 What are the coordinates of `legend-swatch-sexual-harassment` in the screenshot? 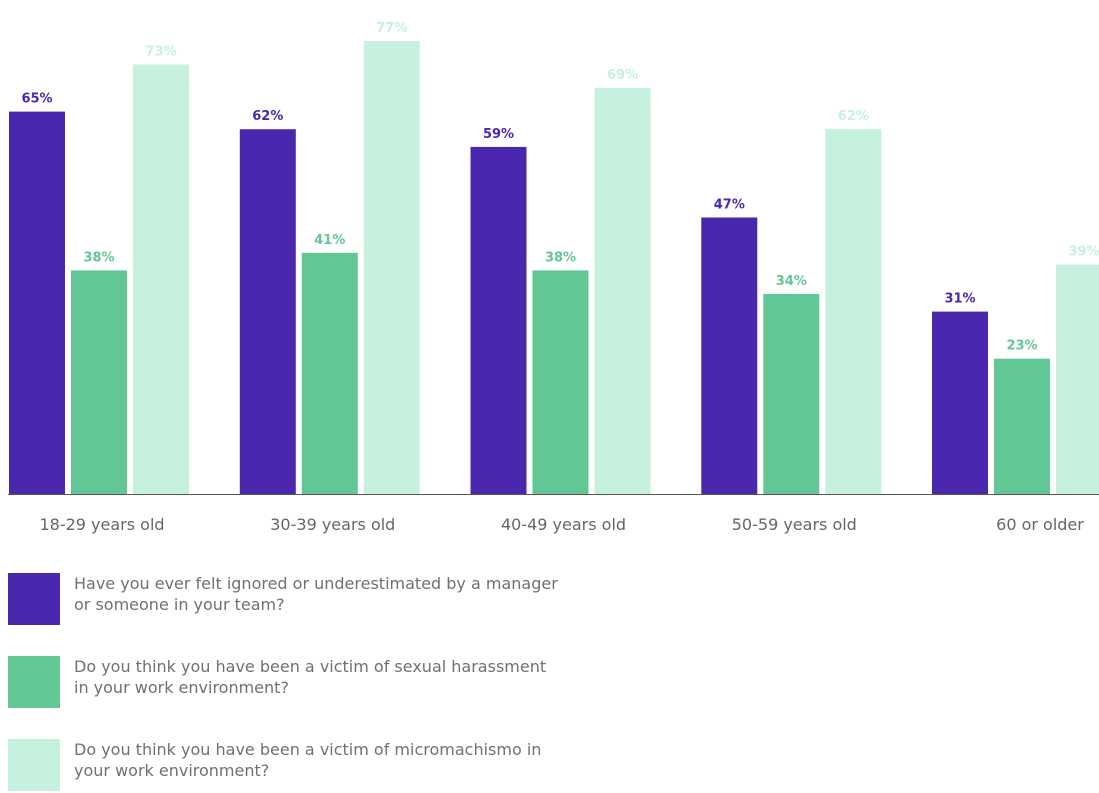 It's located at (34, 682).